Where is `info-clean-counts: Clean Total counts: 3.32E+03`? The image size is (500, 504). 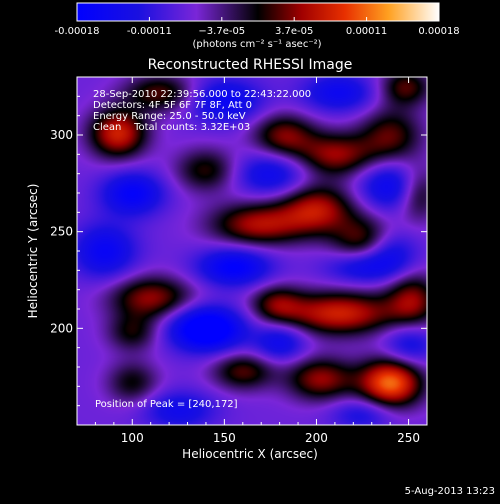 info-clean-counts: Clean Total counts: 3.32E+03 is located at coordinates (171, 127).